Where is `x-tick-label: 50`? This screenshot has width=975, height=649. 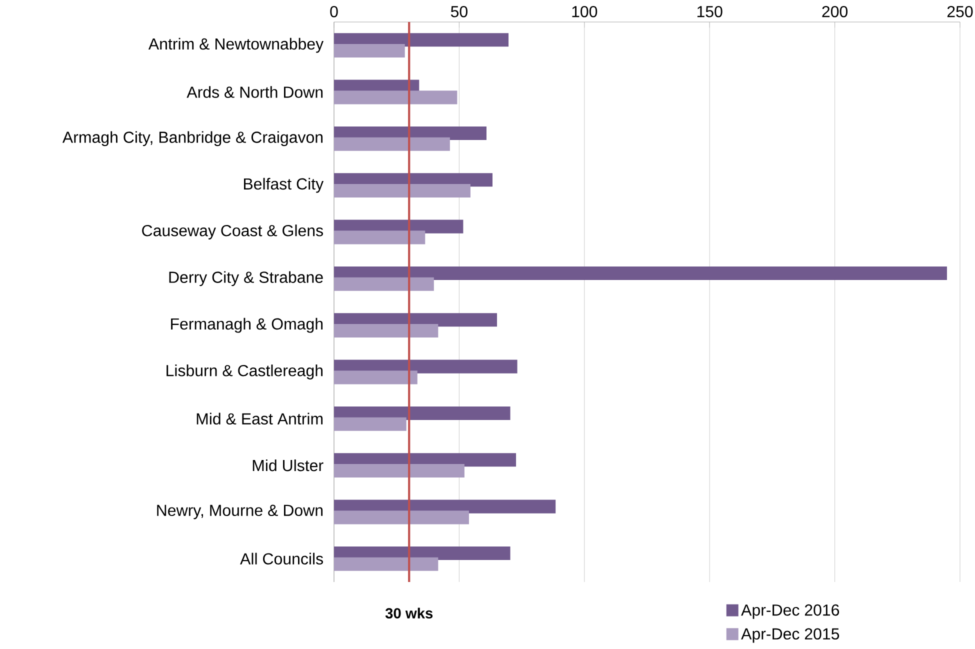
x-tick-label: 50 is located at coordinates (459, 12).